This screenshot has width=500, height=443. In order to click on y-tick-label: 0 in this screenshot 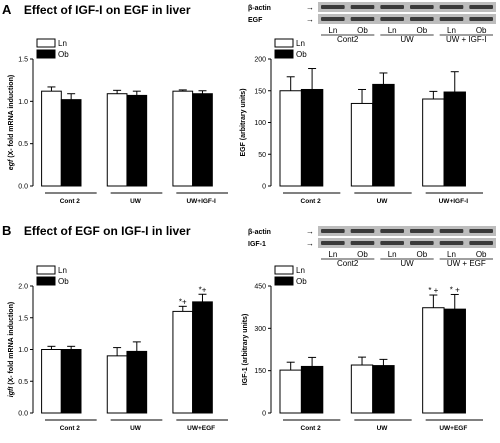, I will do `click(264, 414)`.